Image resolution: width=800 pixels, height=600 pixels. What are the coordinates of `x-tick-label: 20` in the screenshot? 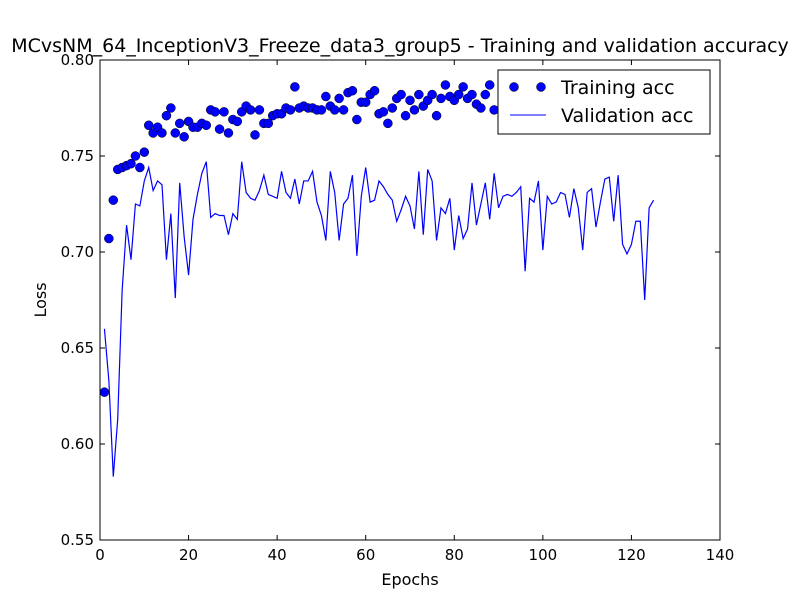 It's located at (188, 555).